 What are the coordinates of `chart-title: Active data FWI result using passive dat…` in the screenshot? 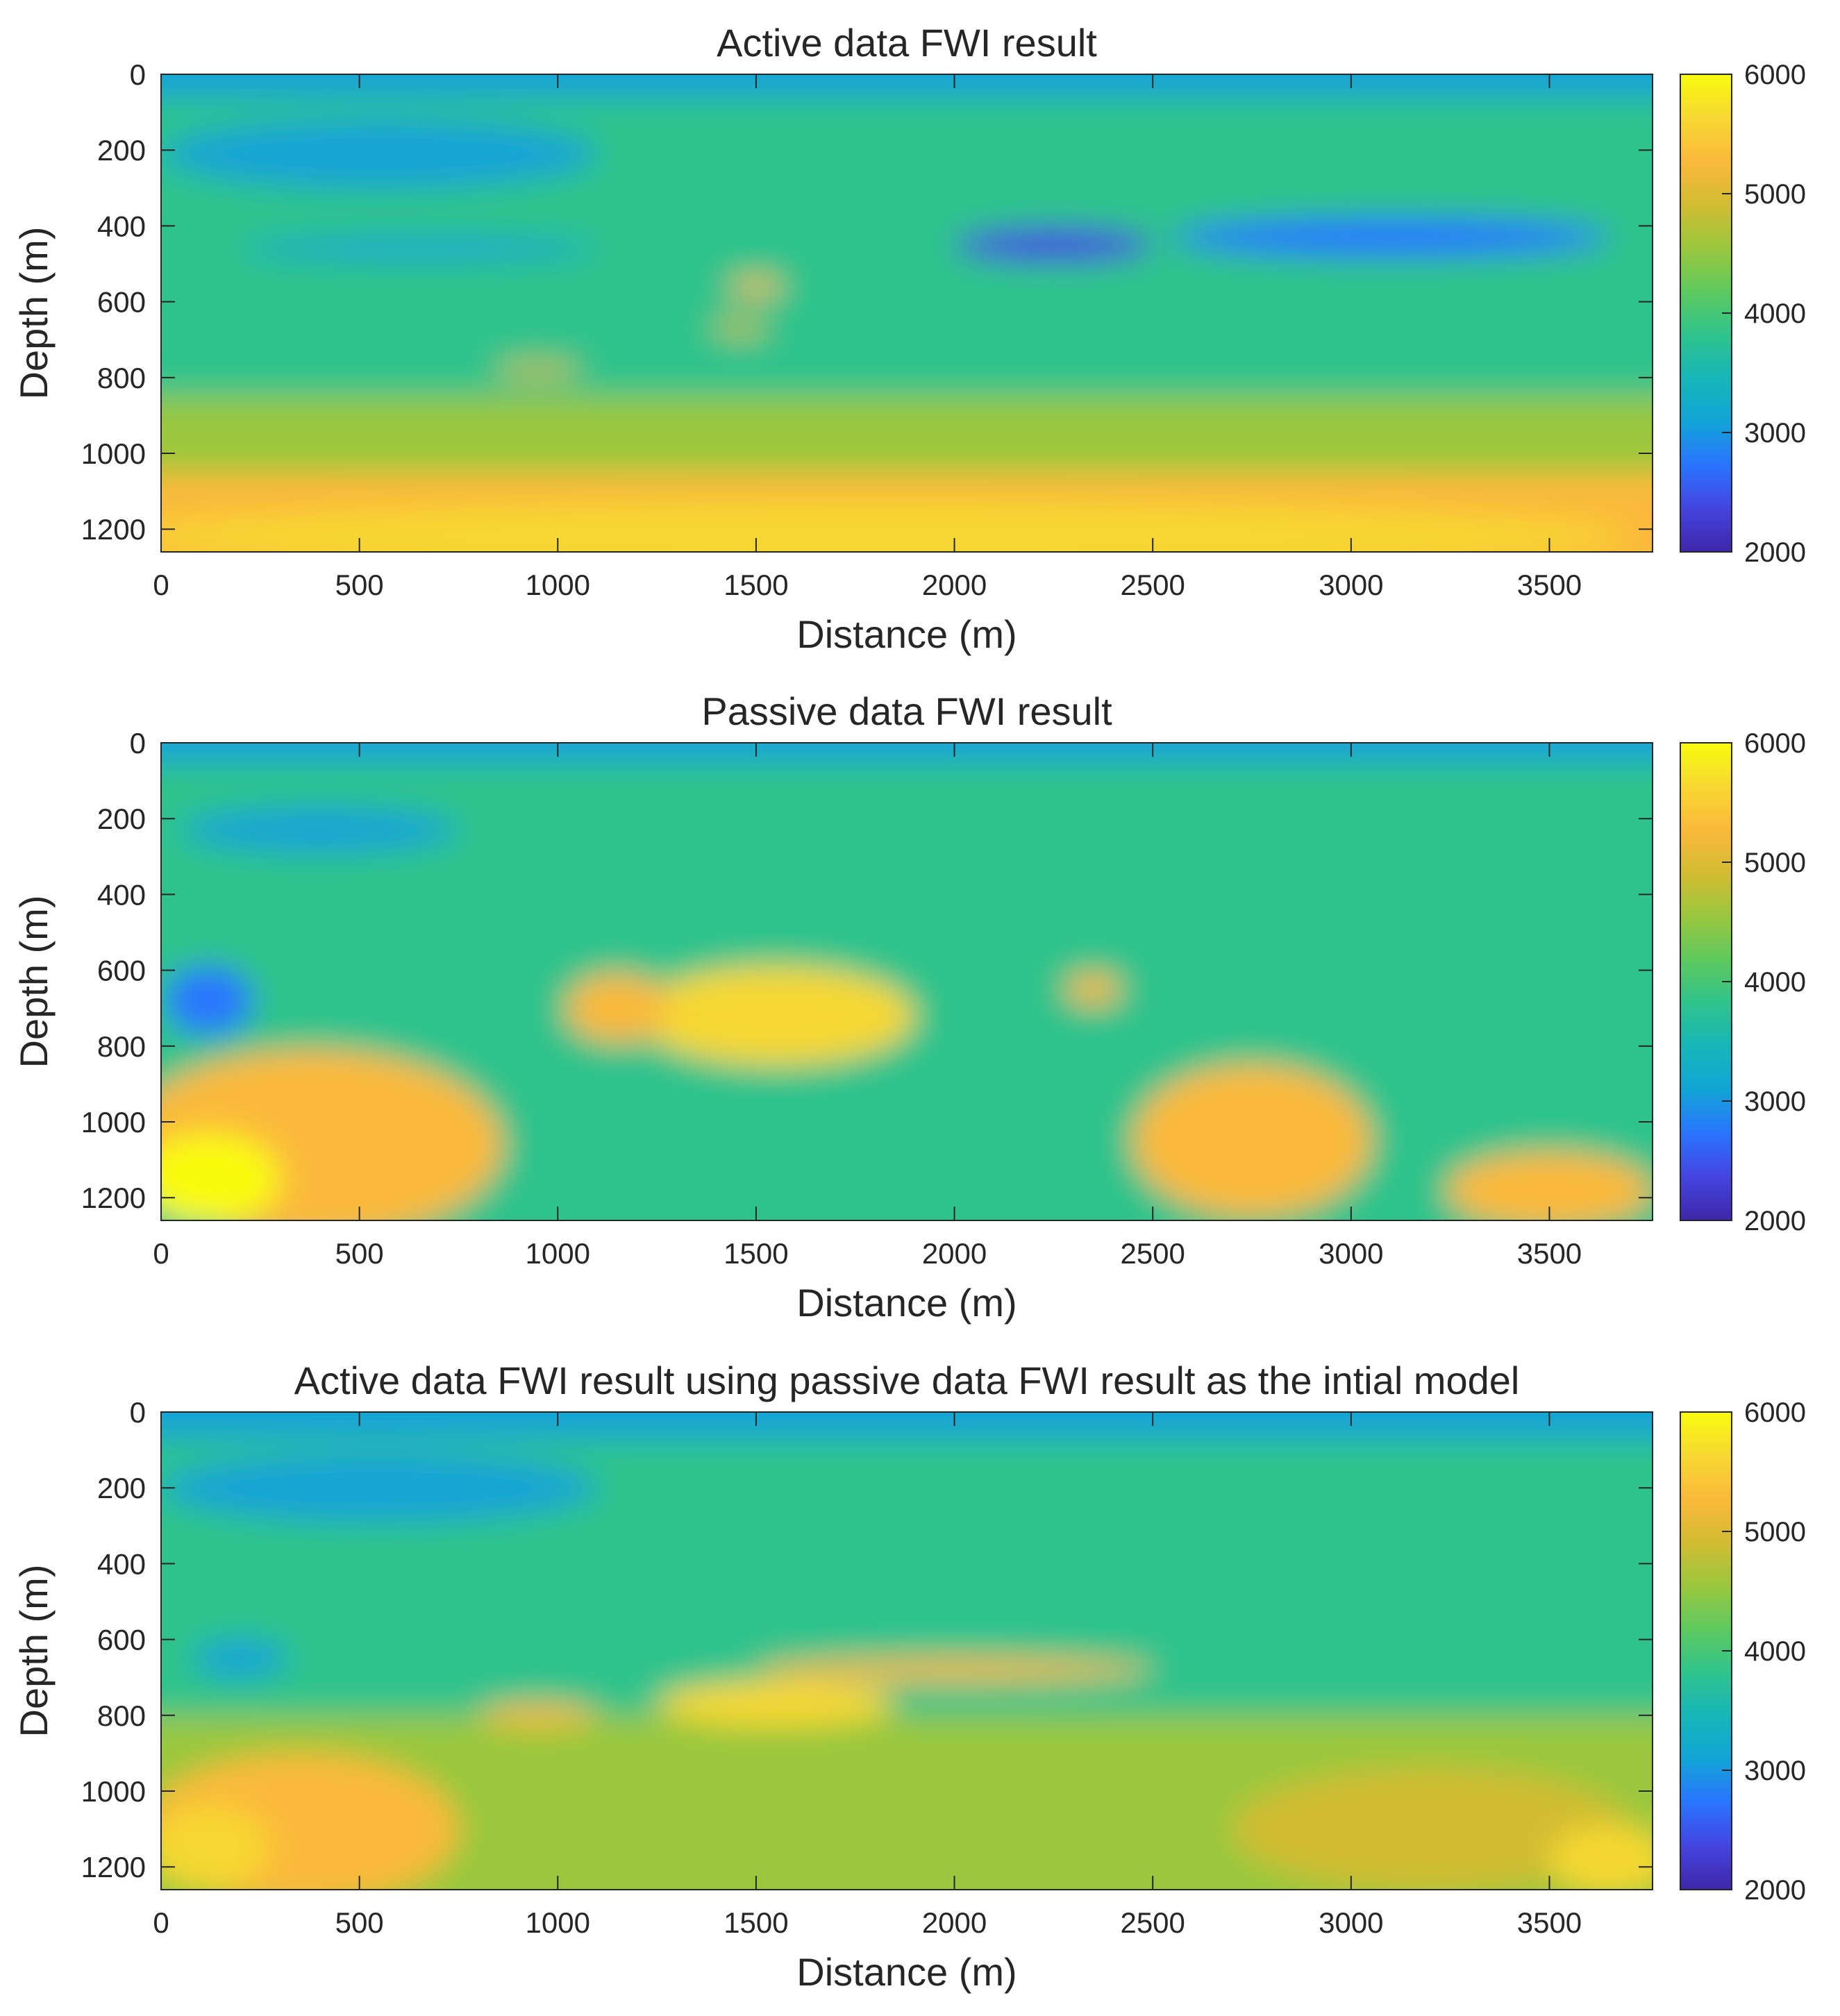 It's located at (907, 1380).